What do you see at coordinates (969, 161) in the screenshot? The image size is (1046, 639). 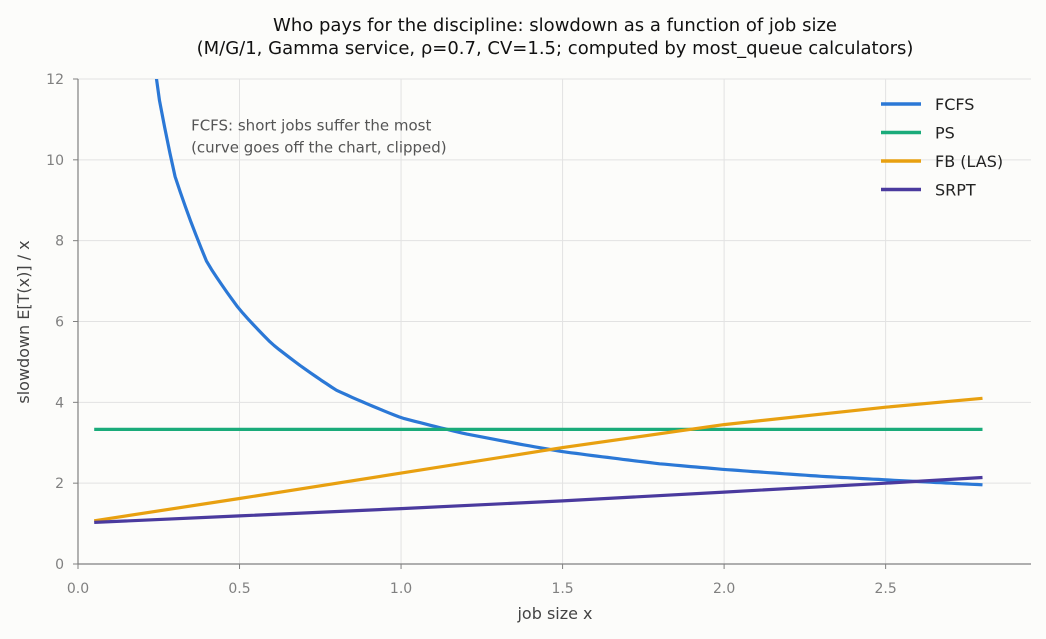 I see `legend-label-fb-las: FB (LAS)` at bounding box center [969, 161].